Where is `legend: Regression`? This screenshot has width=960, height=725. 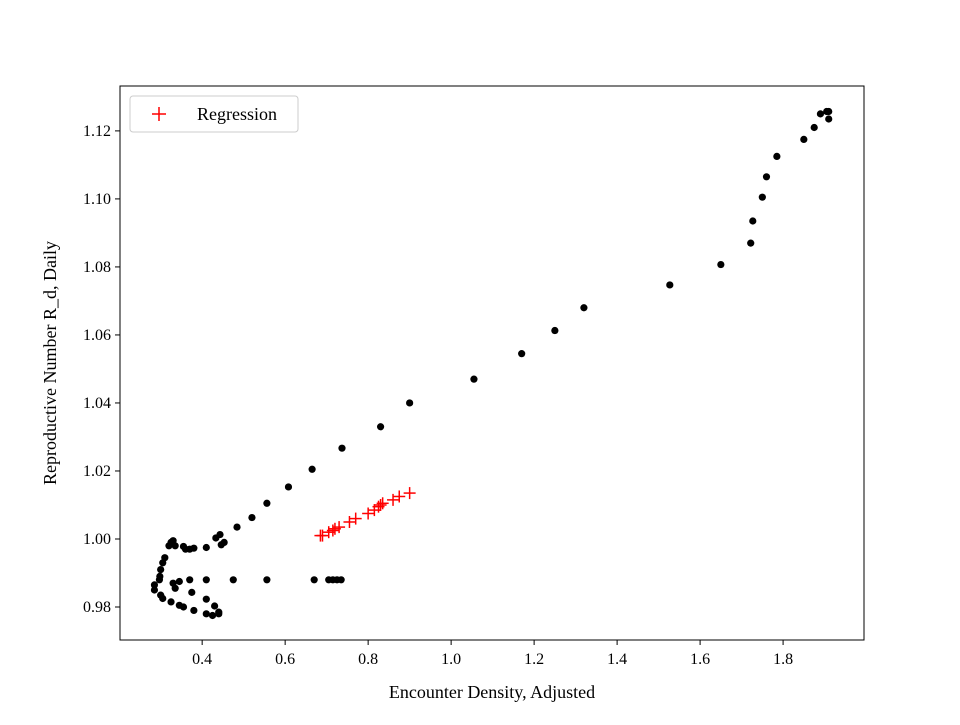 legend: Regression is located at coordinates (214, 114).